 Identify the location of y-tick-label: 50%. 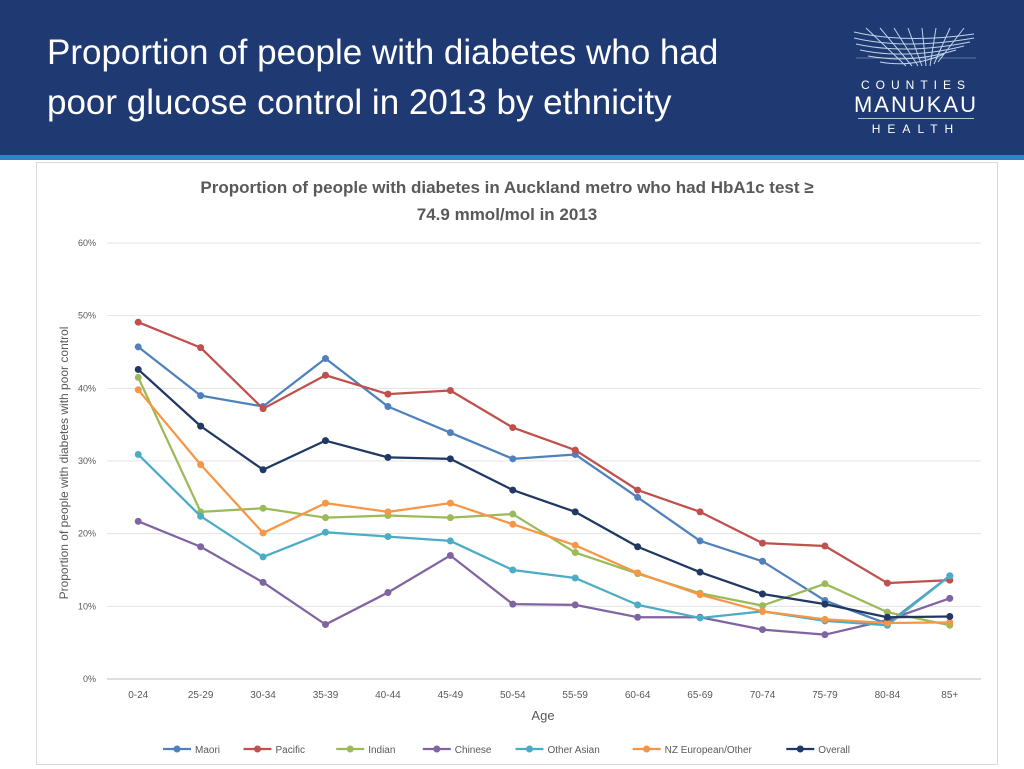
(87, 316).